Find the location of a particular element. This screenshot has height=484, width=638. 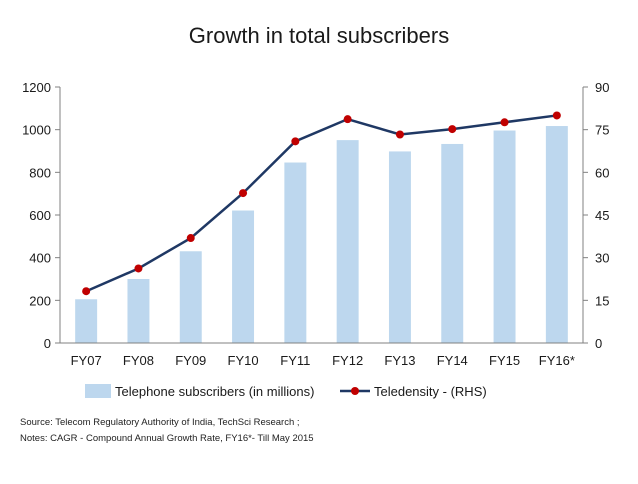

bar-FY08 is located at coordinates (138, 311).